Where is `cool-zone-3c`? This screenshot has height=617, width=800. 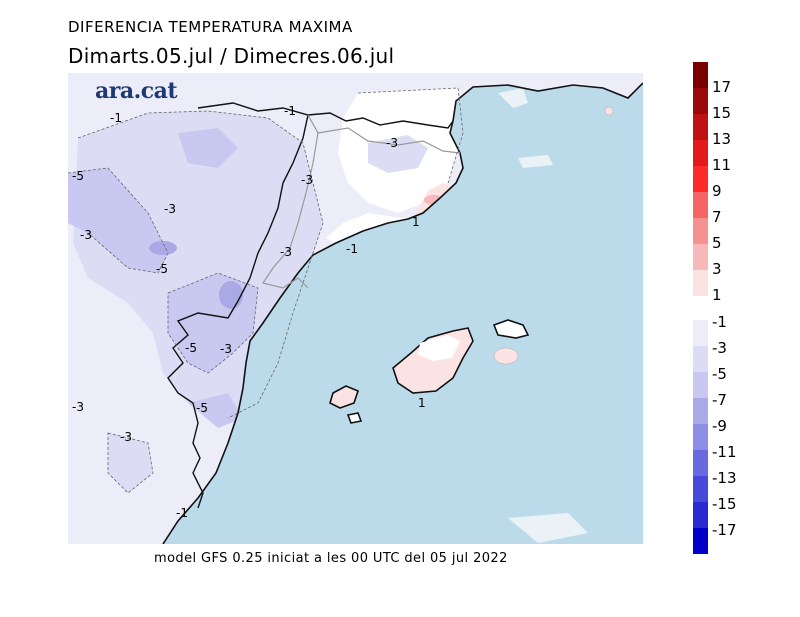
cool-zone-3c is located at coordinates (130, 463).